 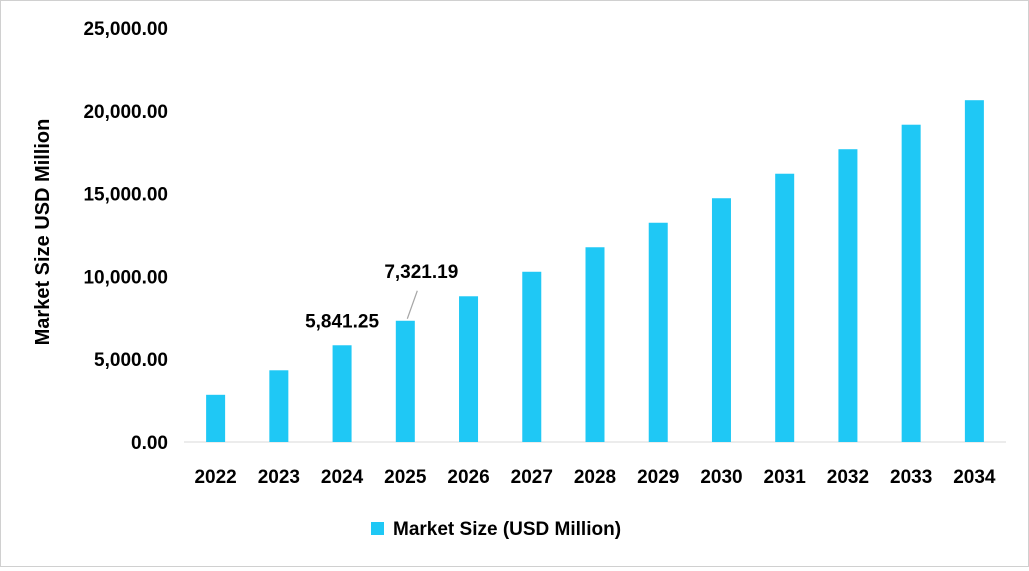 What do you see at coordinates (43, 232) in the screenshot?
I see `y-axis-title: Market Size USD Million` at bounding box center [43, 232].